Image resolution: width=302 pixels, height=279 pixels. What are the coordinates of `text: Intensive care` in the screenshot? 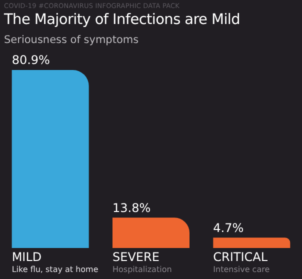 It's located at (241, 269).